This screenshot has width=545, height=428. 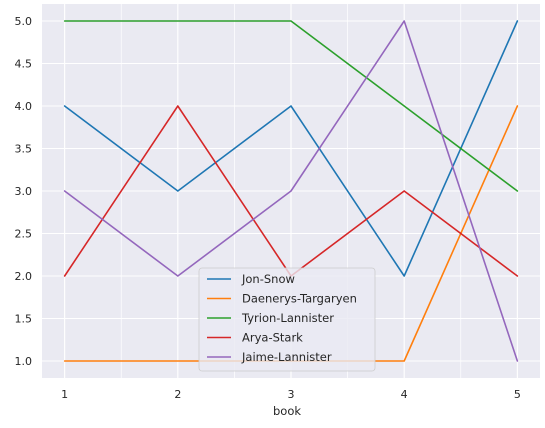 I want to click on legend-label: Tyrion-Lannister, so click(x=287, y=318).